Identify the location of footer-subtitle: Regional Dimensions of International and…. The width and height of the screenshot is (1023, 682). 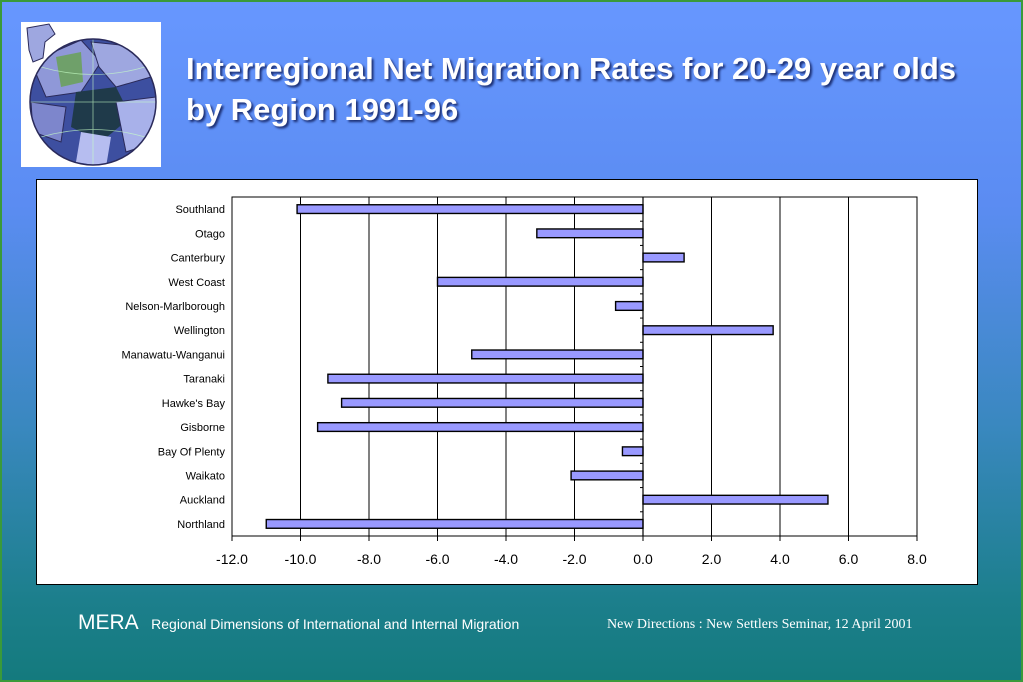
(335, 624).